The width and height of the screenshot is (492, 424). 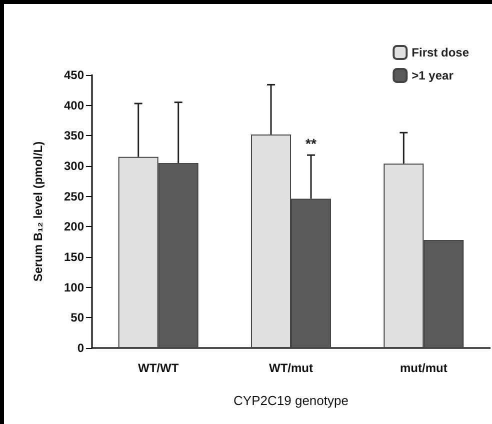 What do you see at coordinates (74, 196) in the screenshot?
I see `y-tick-label: 250` at bounding box center [74, 196].